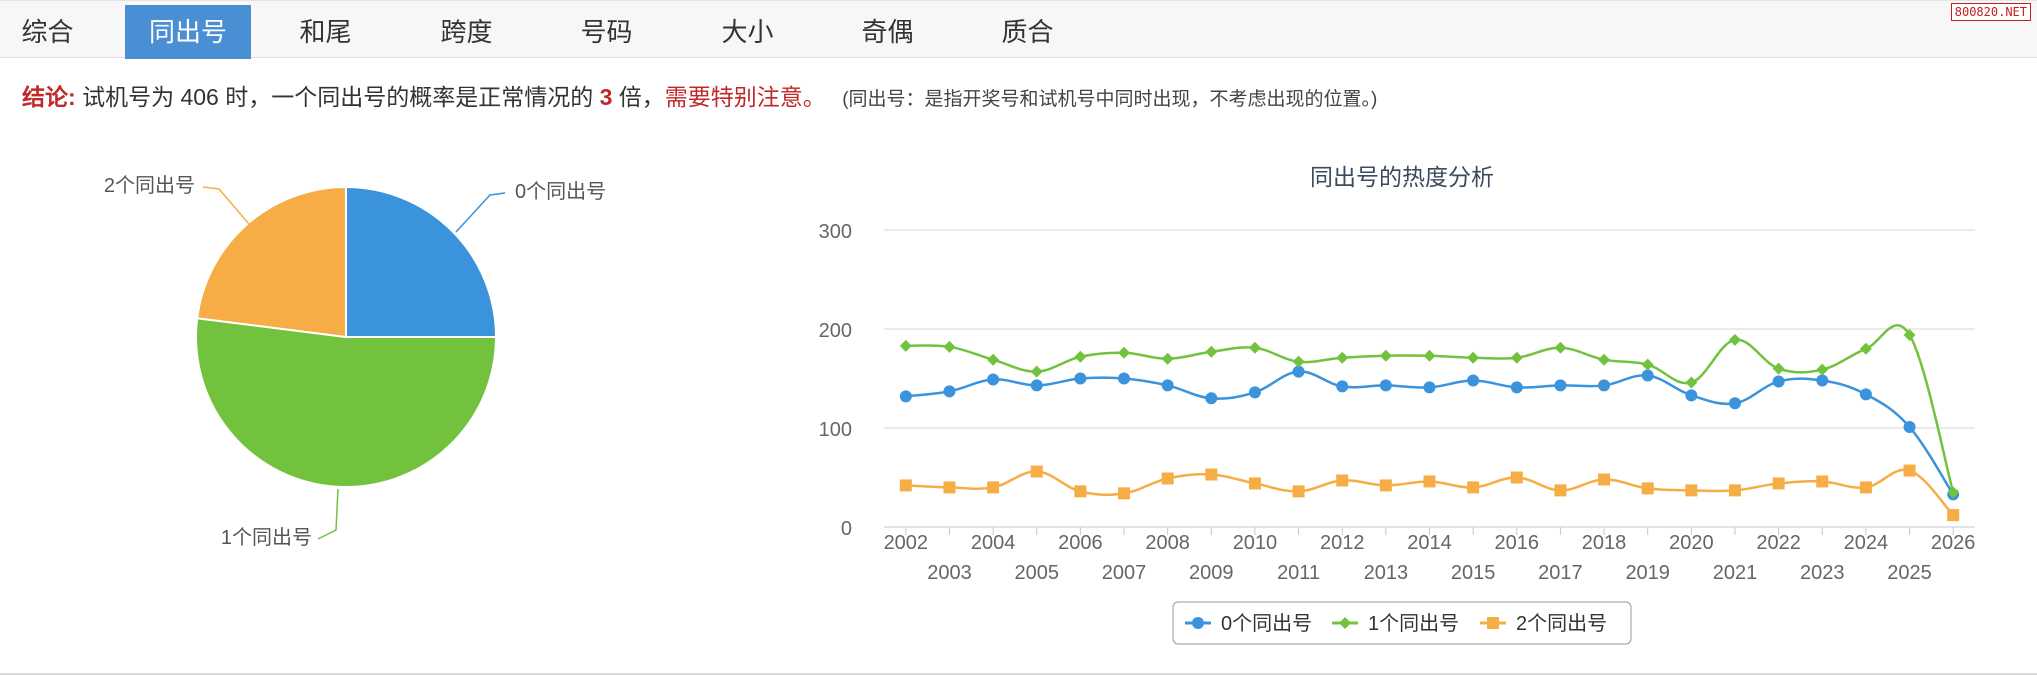 The width and height of the screenshot is (2037, 675). Describe the element at coordinates (887, 32) in the screenshot. I see `tab-odd-even: 奇偶` at that location.